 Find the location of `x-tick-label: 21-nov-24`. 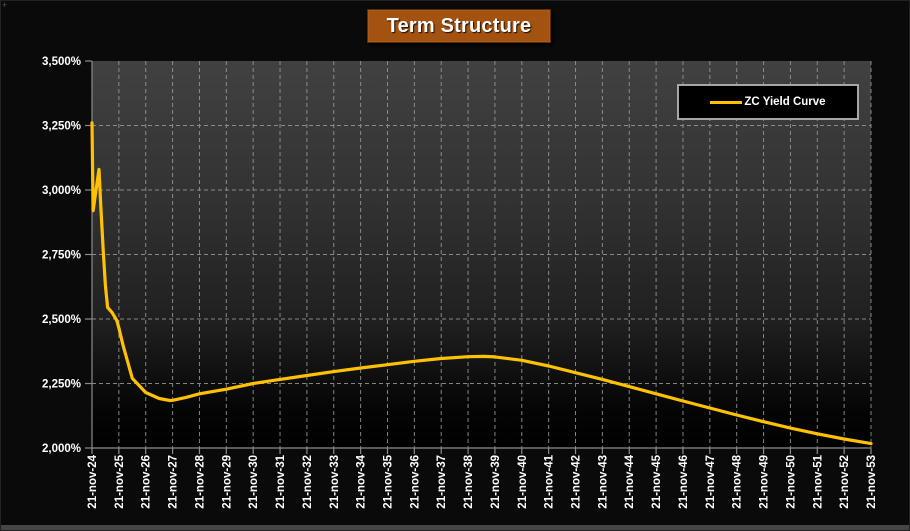

x-tick-label: 21-nov-24 is located at coordinates (93, 481).